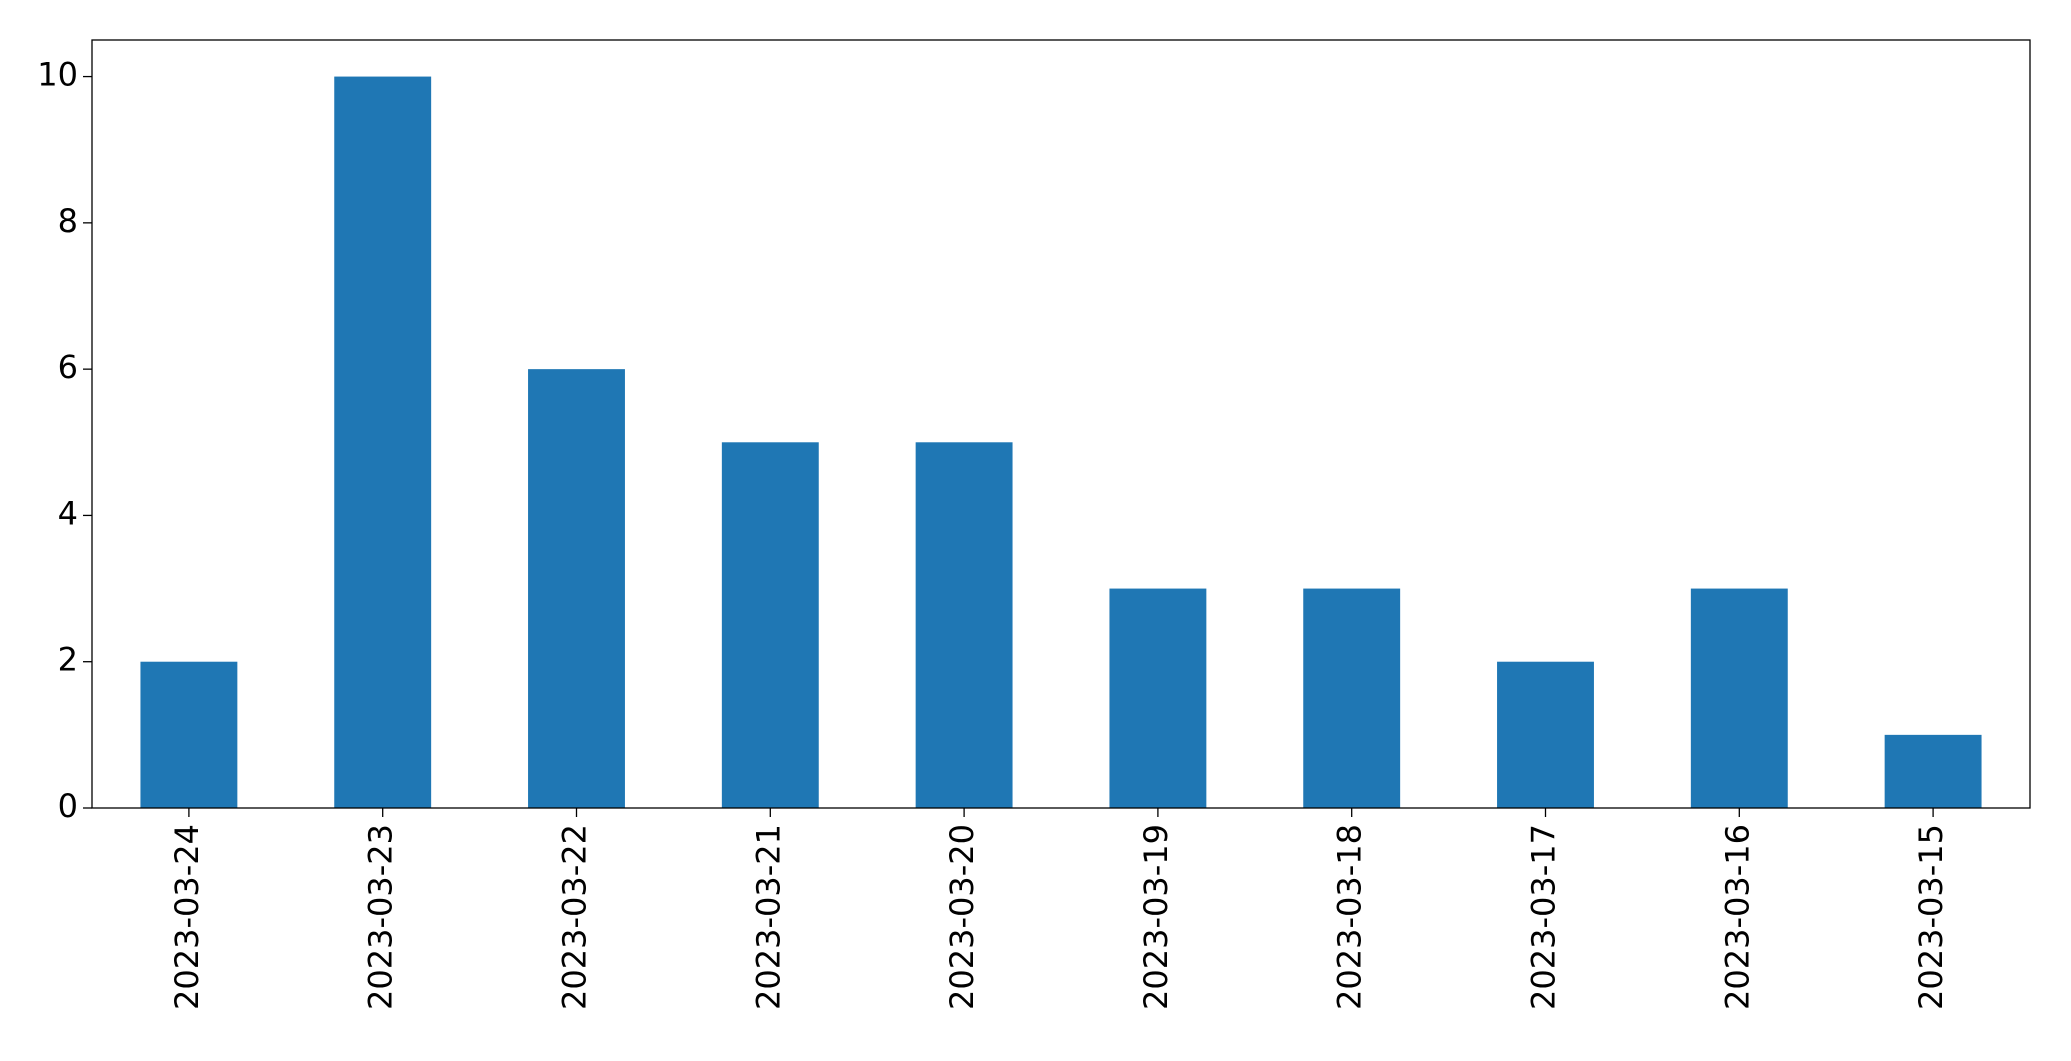 Image resolution: width=2071 pixels, height=1061 pixels. What do you see at coordinates (381, 917) in the screenshot?
I see `x-tick-label: 2023-03-23` at bounding box center [381, 917].